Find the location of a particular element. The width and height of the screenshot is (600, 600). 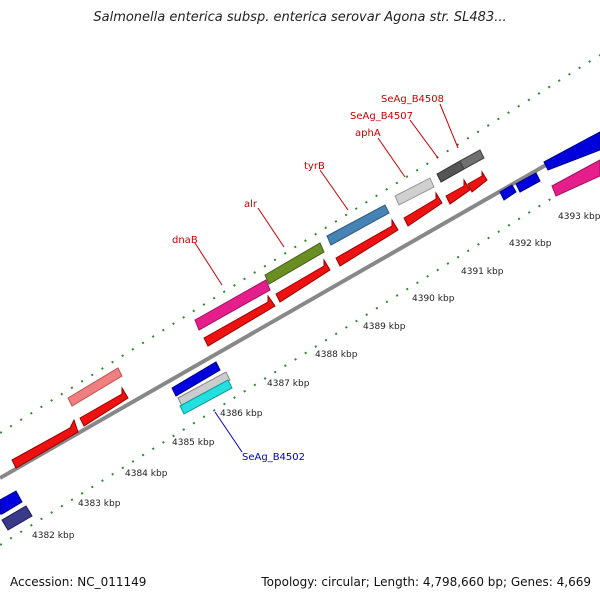

gene-label-SeAg_B4507: SeAg_B4507 is located at coordinates (381, 116).